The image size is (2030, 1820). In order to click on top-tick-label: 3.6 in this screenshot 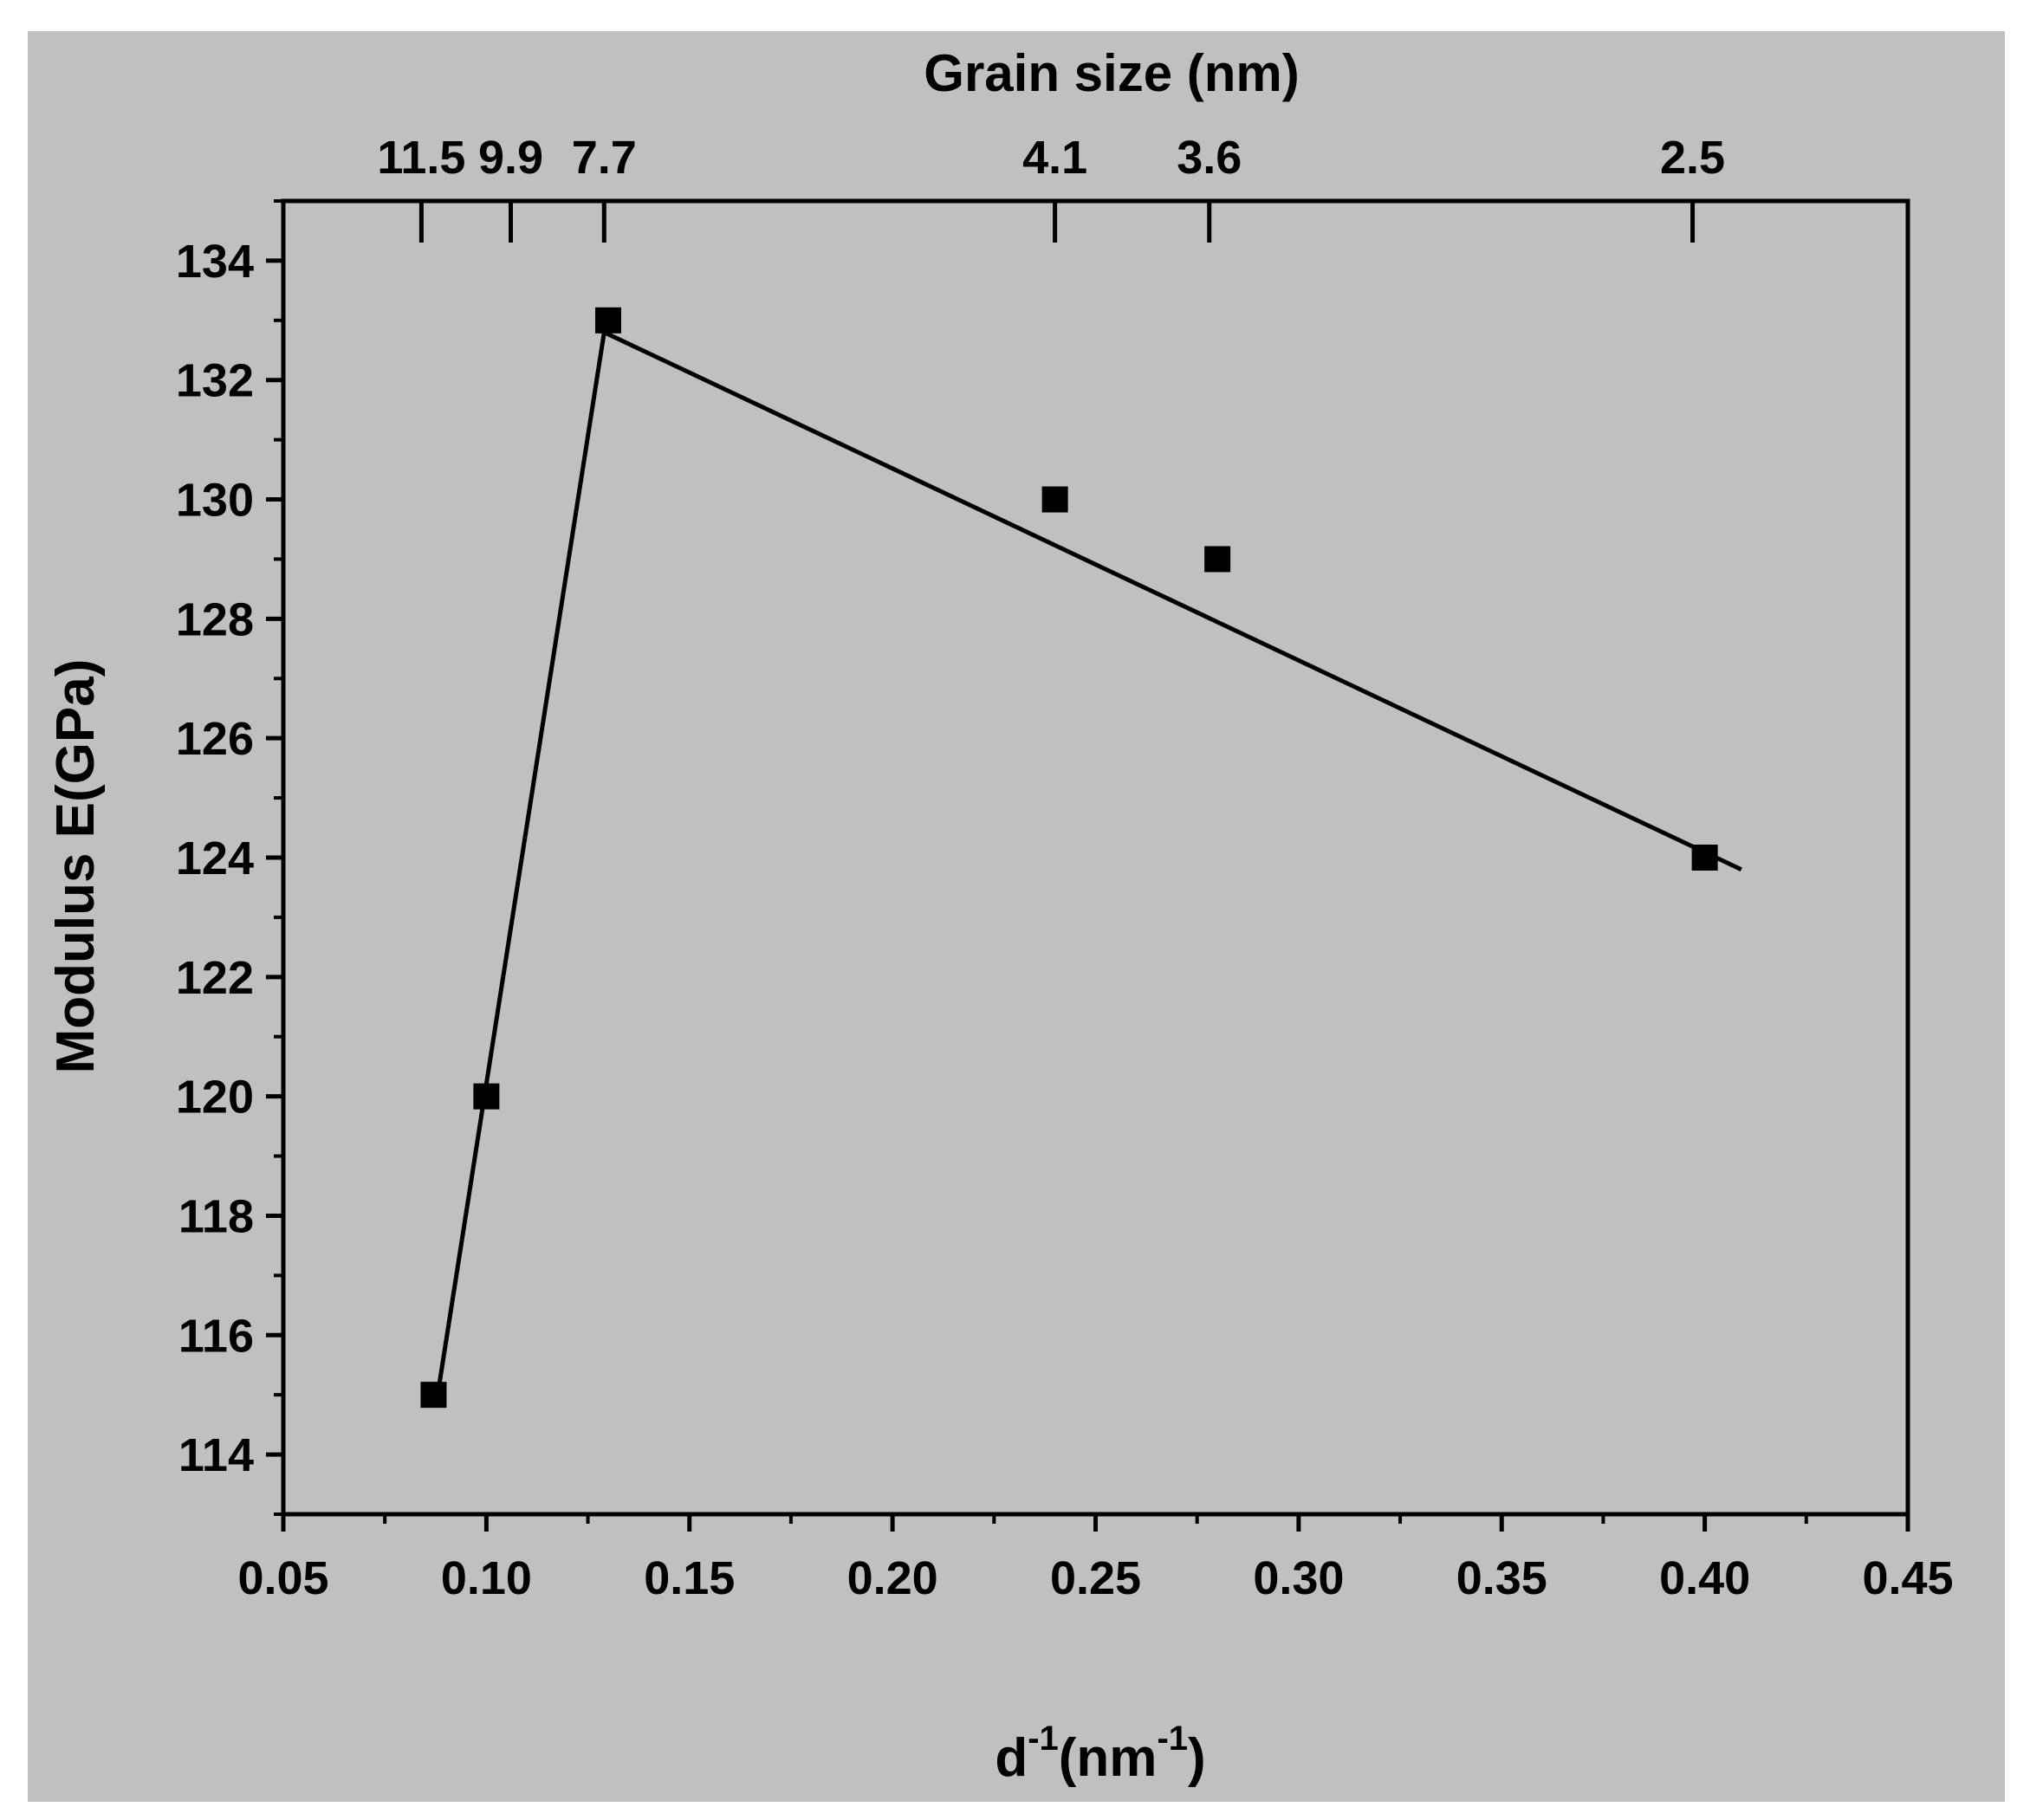, I will do `click(1209, 158)`.